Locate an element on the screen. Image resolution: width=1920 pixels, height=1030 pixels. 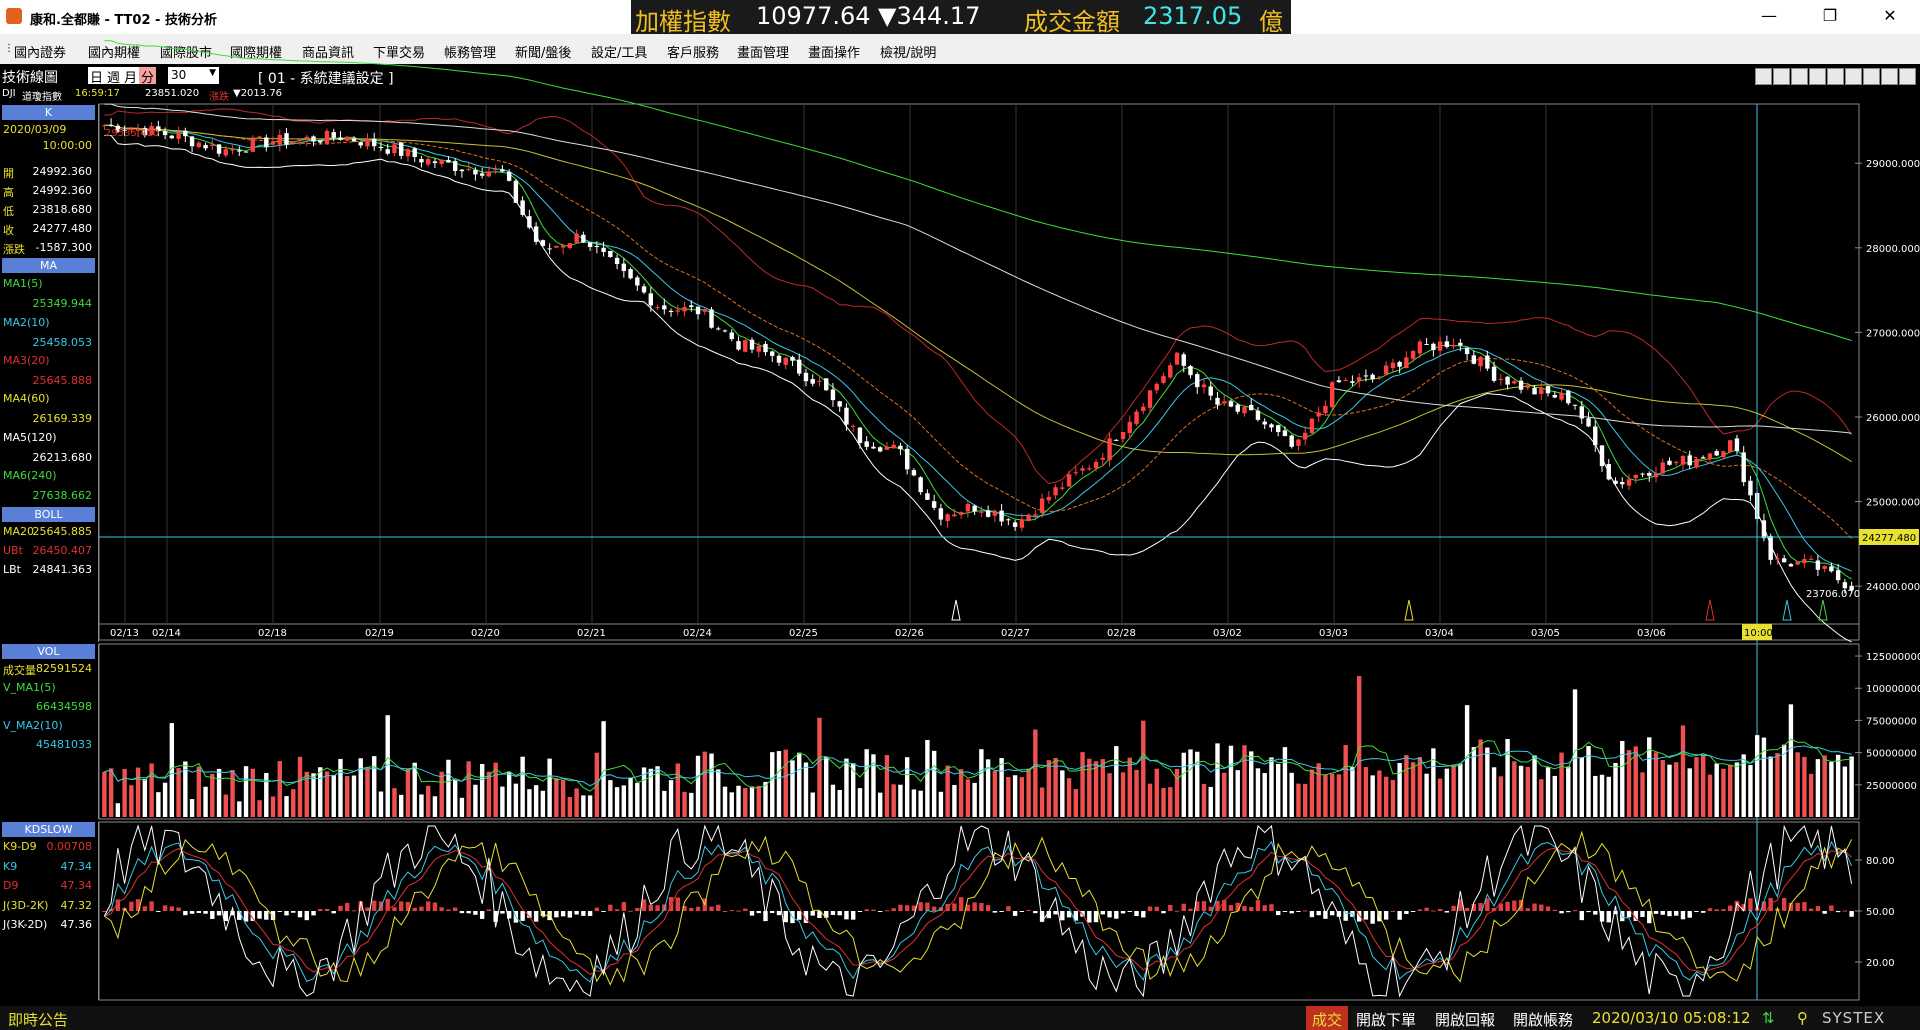
menu-item-screen-ops: 畫面操作 is located at coordinates (834, 53).